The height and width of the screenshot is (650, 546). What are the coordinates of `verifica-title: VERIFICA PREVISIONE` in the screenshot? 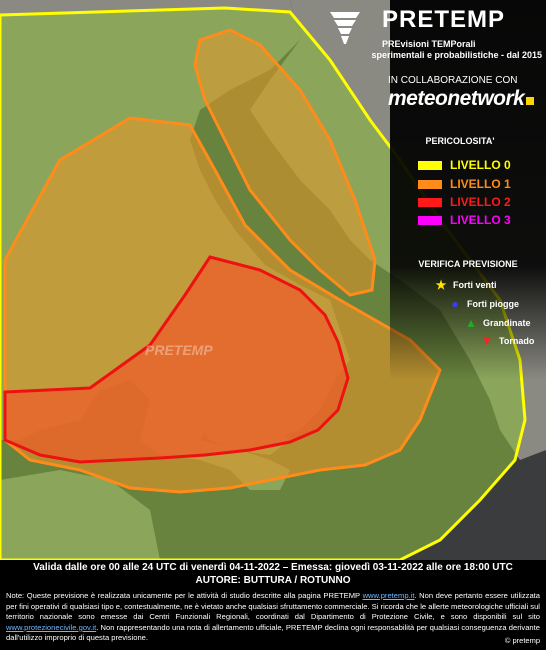 It's located at (468, 264).